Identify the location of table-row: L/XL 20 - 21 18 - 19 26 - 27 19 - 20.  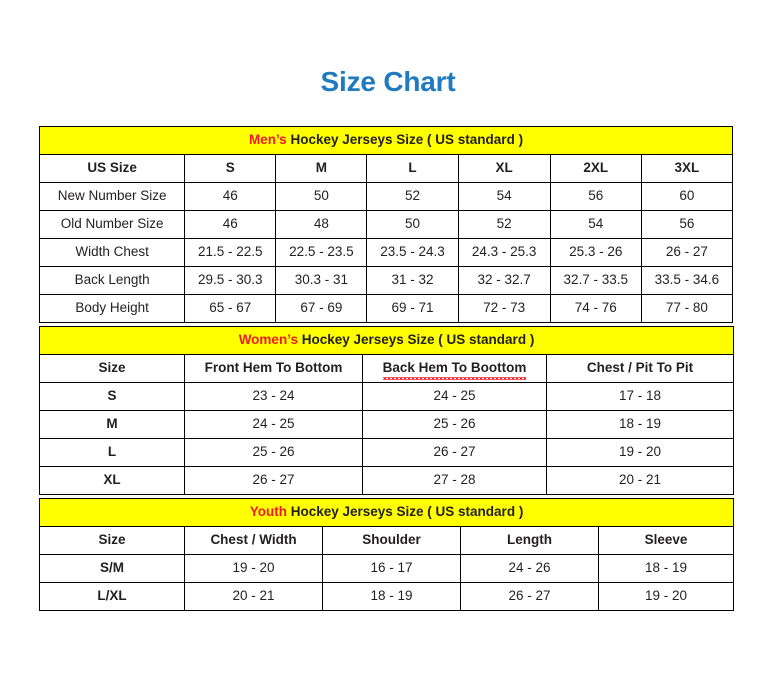
(387, 596).